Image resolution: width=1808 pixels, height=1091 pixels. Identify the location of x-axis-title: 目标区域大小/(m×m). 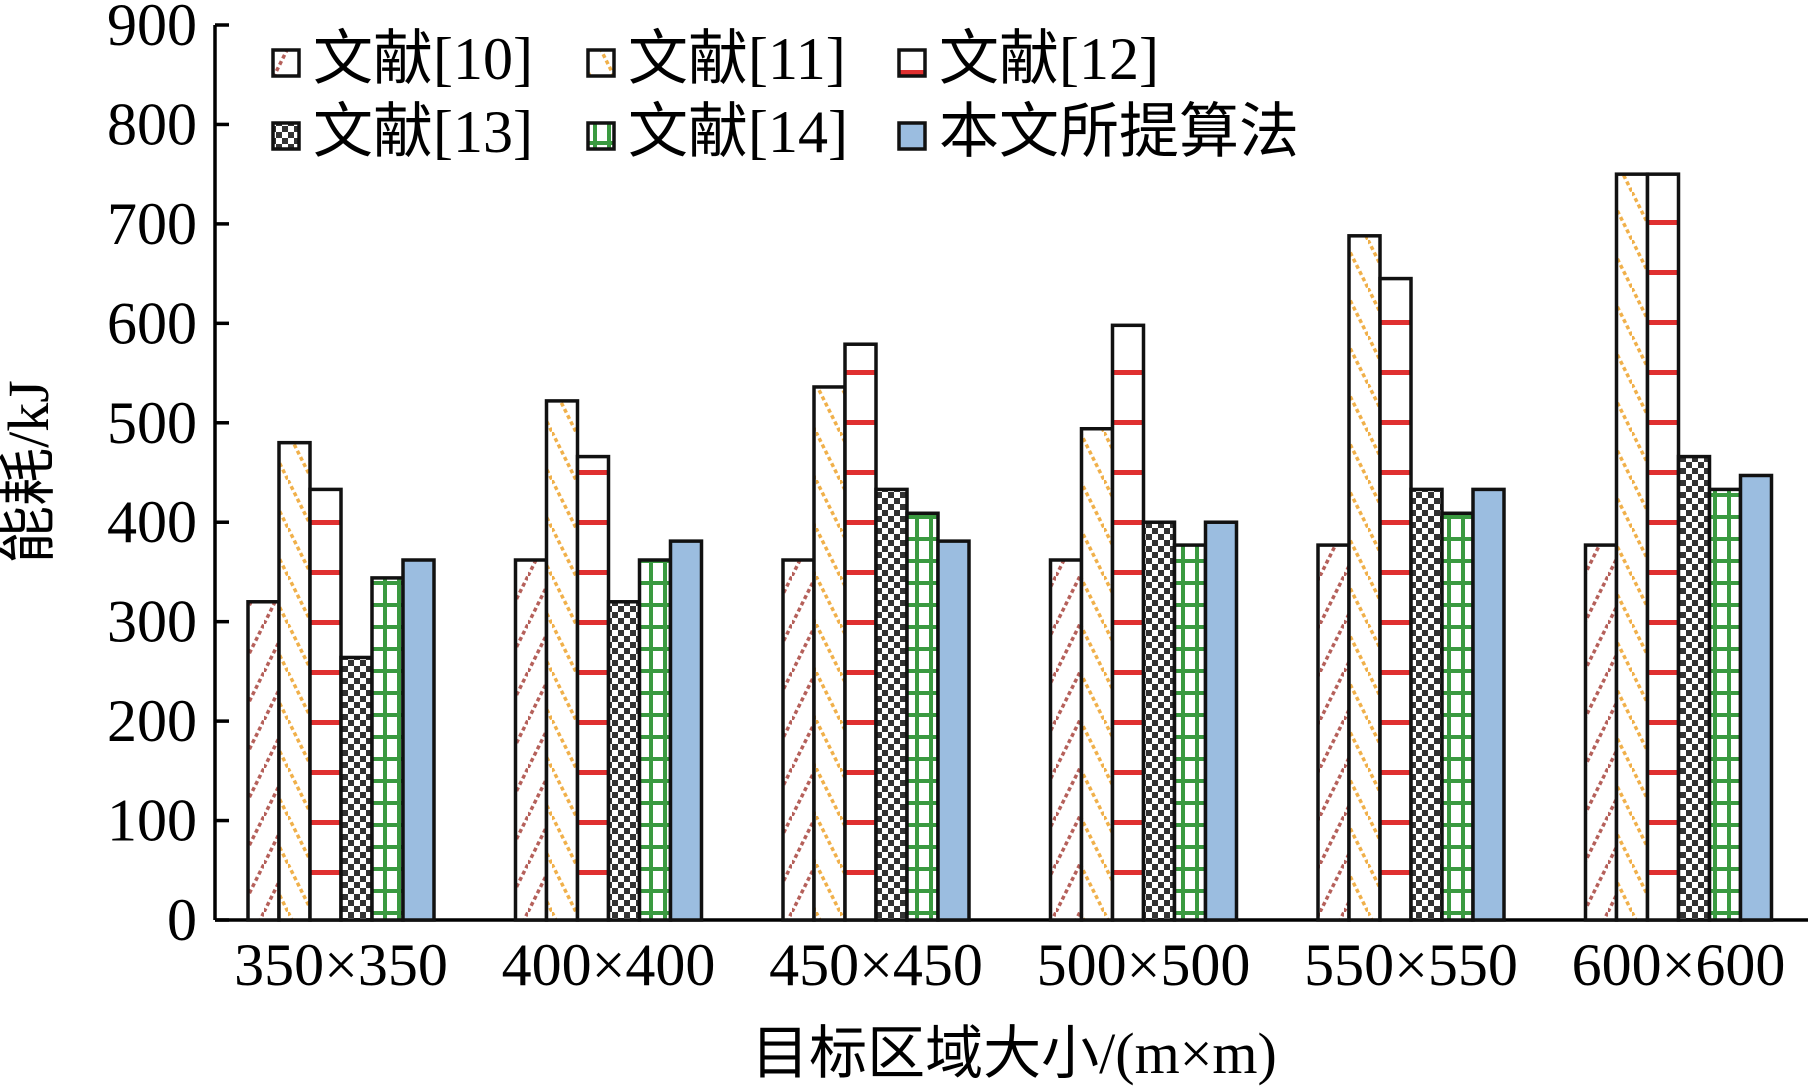
(1014, 1053).